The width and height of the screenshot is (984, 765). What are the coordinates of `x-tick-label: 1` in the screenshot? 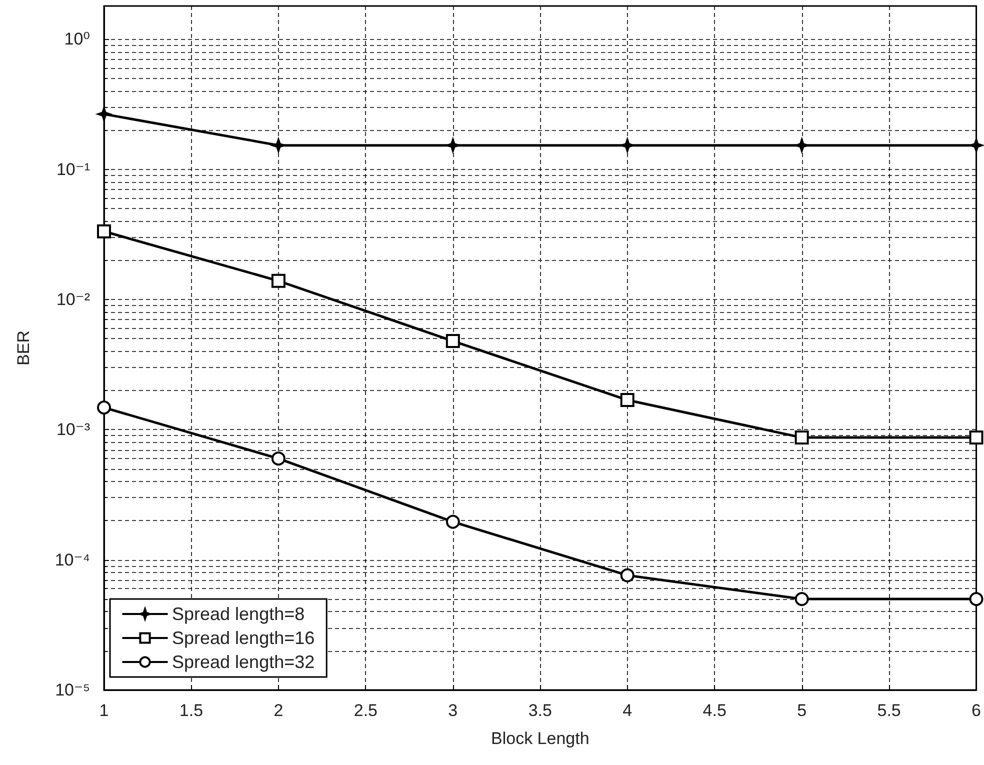 It's located at (104, 710).